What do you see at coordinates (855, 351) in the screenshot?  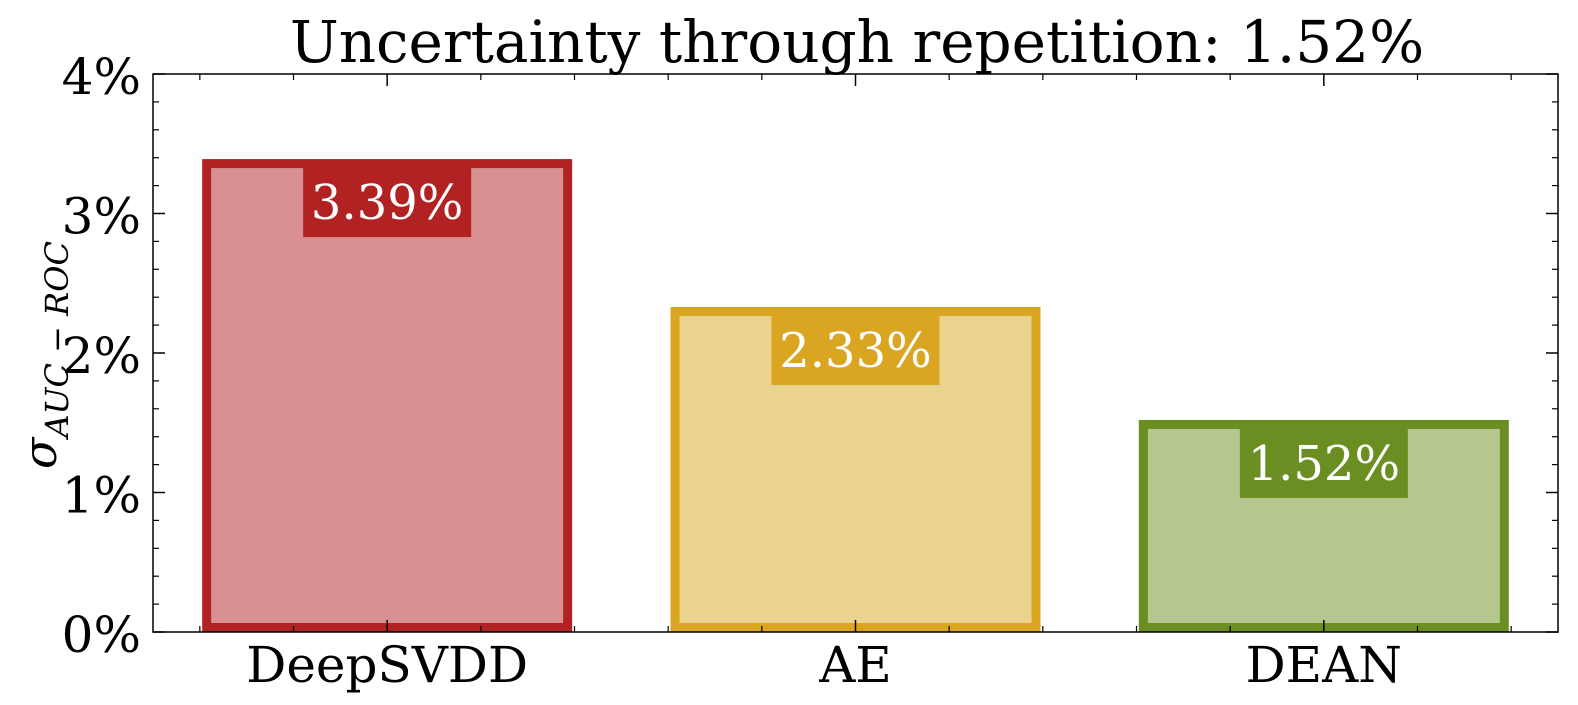 I see `data-label-ae: 2.33%` at bounding box center [855, 351].